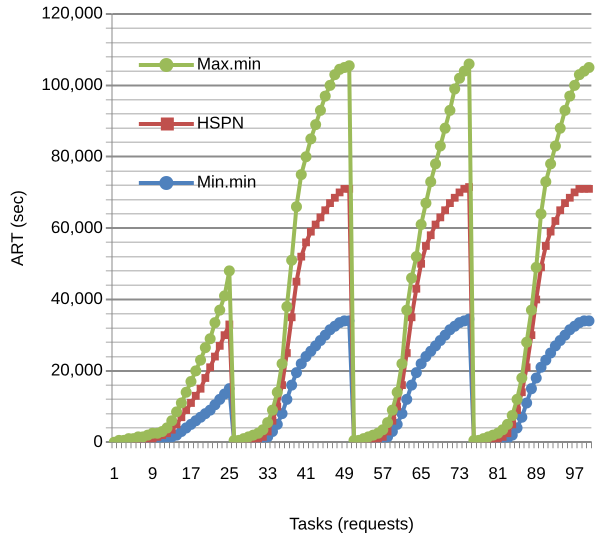 The image size is (605, 543). What do you see at coordinates (76, 370) in the screenshot?
I see `text: 20,000` at bounding box center [76, 370].